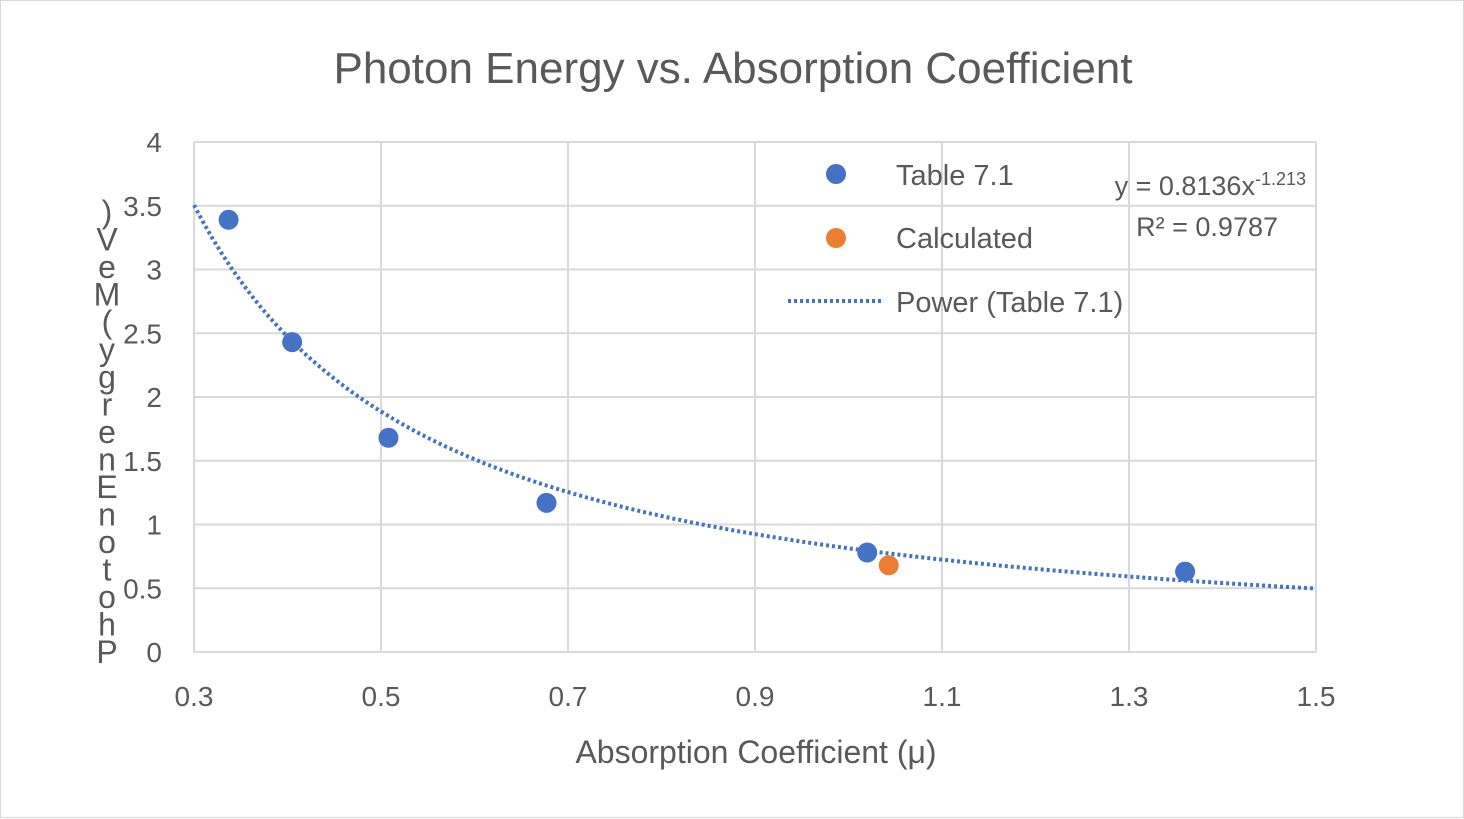  Describe the element at coordinates (106, 652) in the screenshot. I see `y-axis-title-char: P` at that location.